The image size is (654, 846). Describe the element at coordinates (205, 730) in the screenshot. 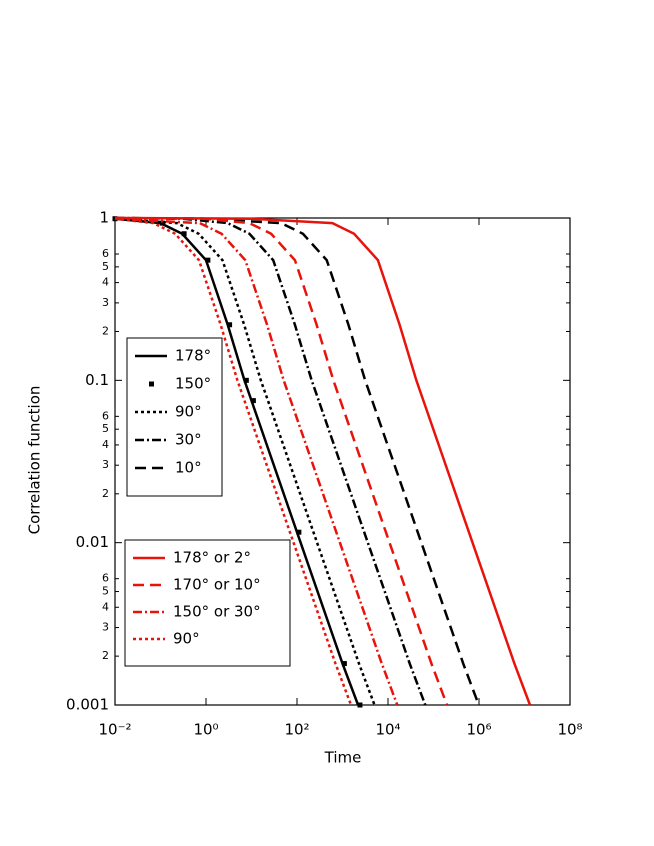

I see `x-tick-label: 10⁰` at that location.